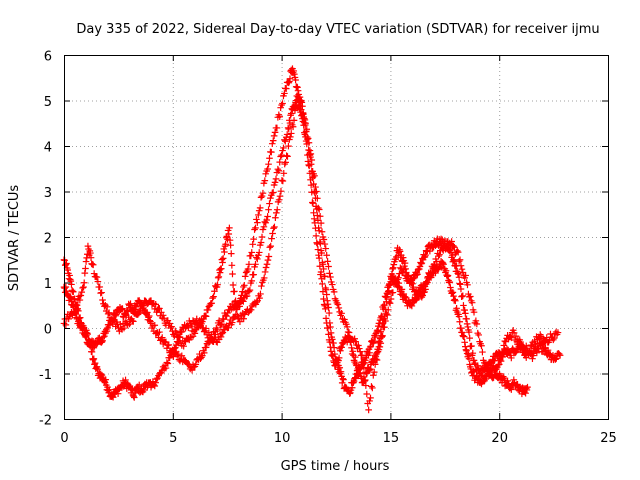 Image resolution: width=640 pixels, height=480 pixels. I want to click on y-tick-label: 4, so click(48, 148).